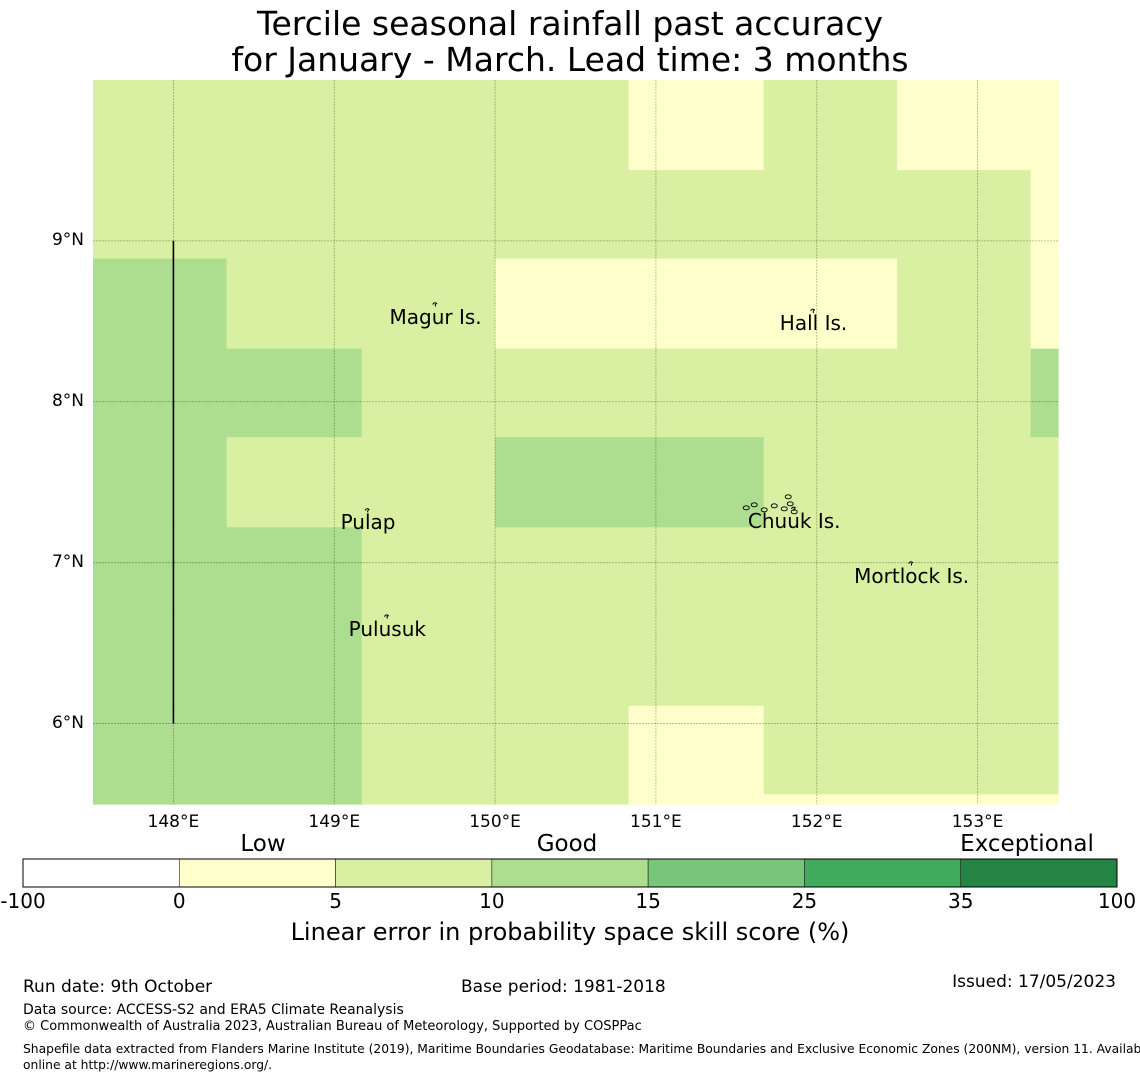  What do you see at coordinates (435, 316) in the screenshot?
I see `island-label: Magur Is.` at bounding box center [435, 316].